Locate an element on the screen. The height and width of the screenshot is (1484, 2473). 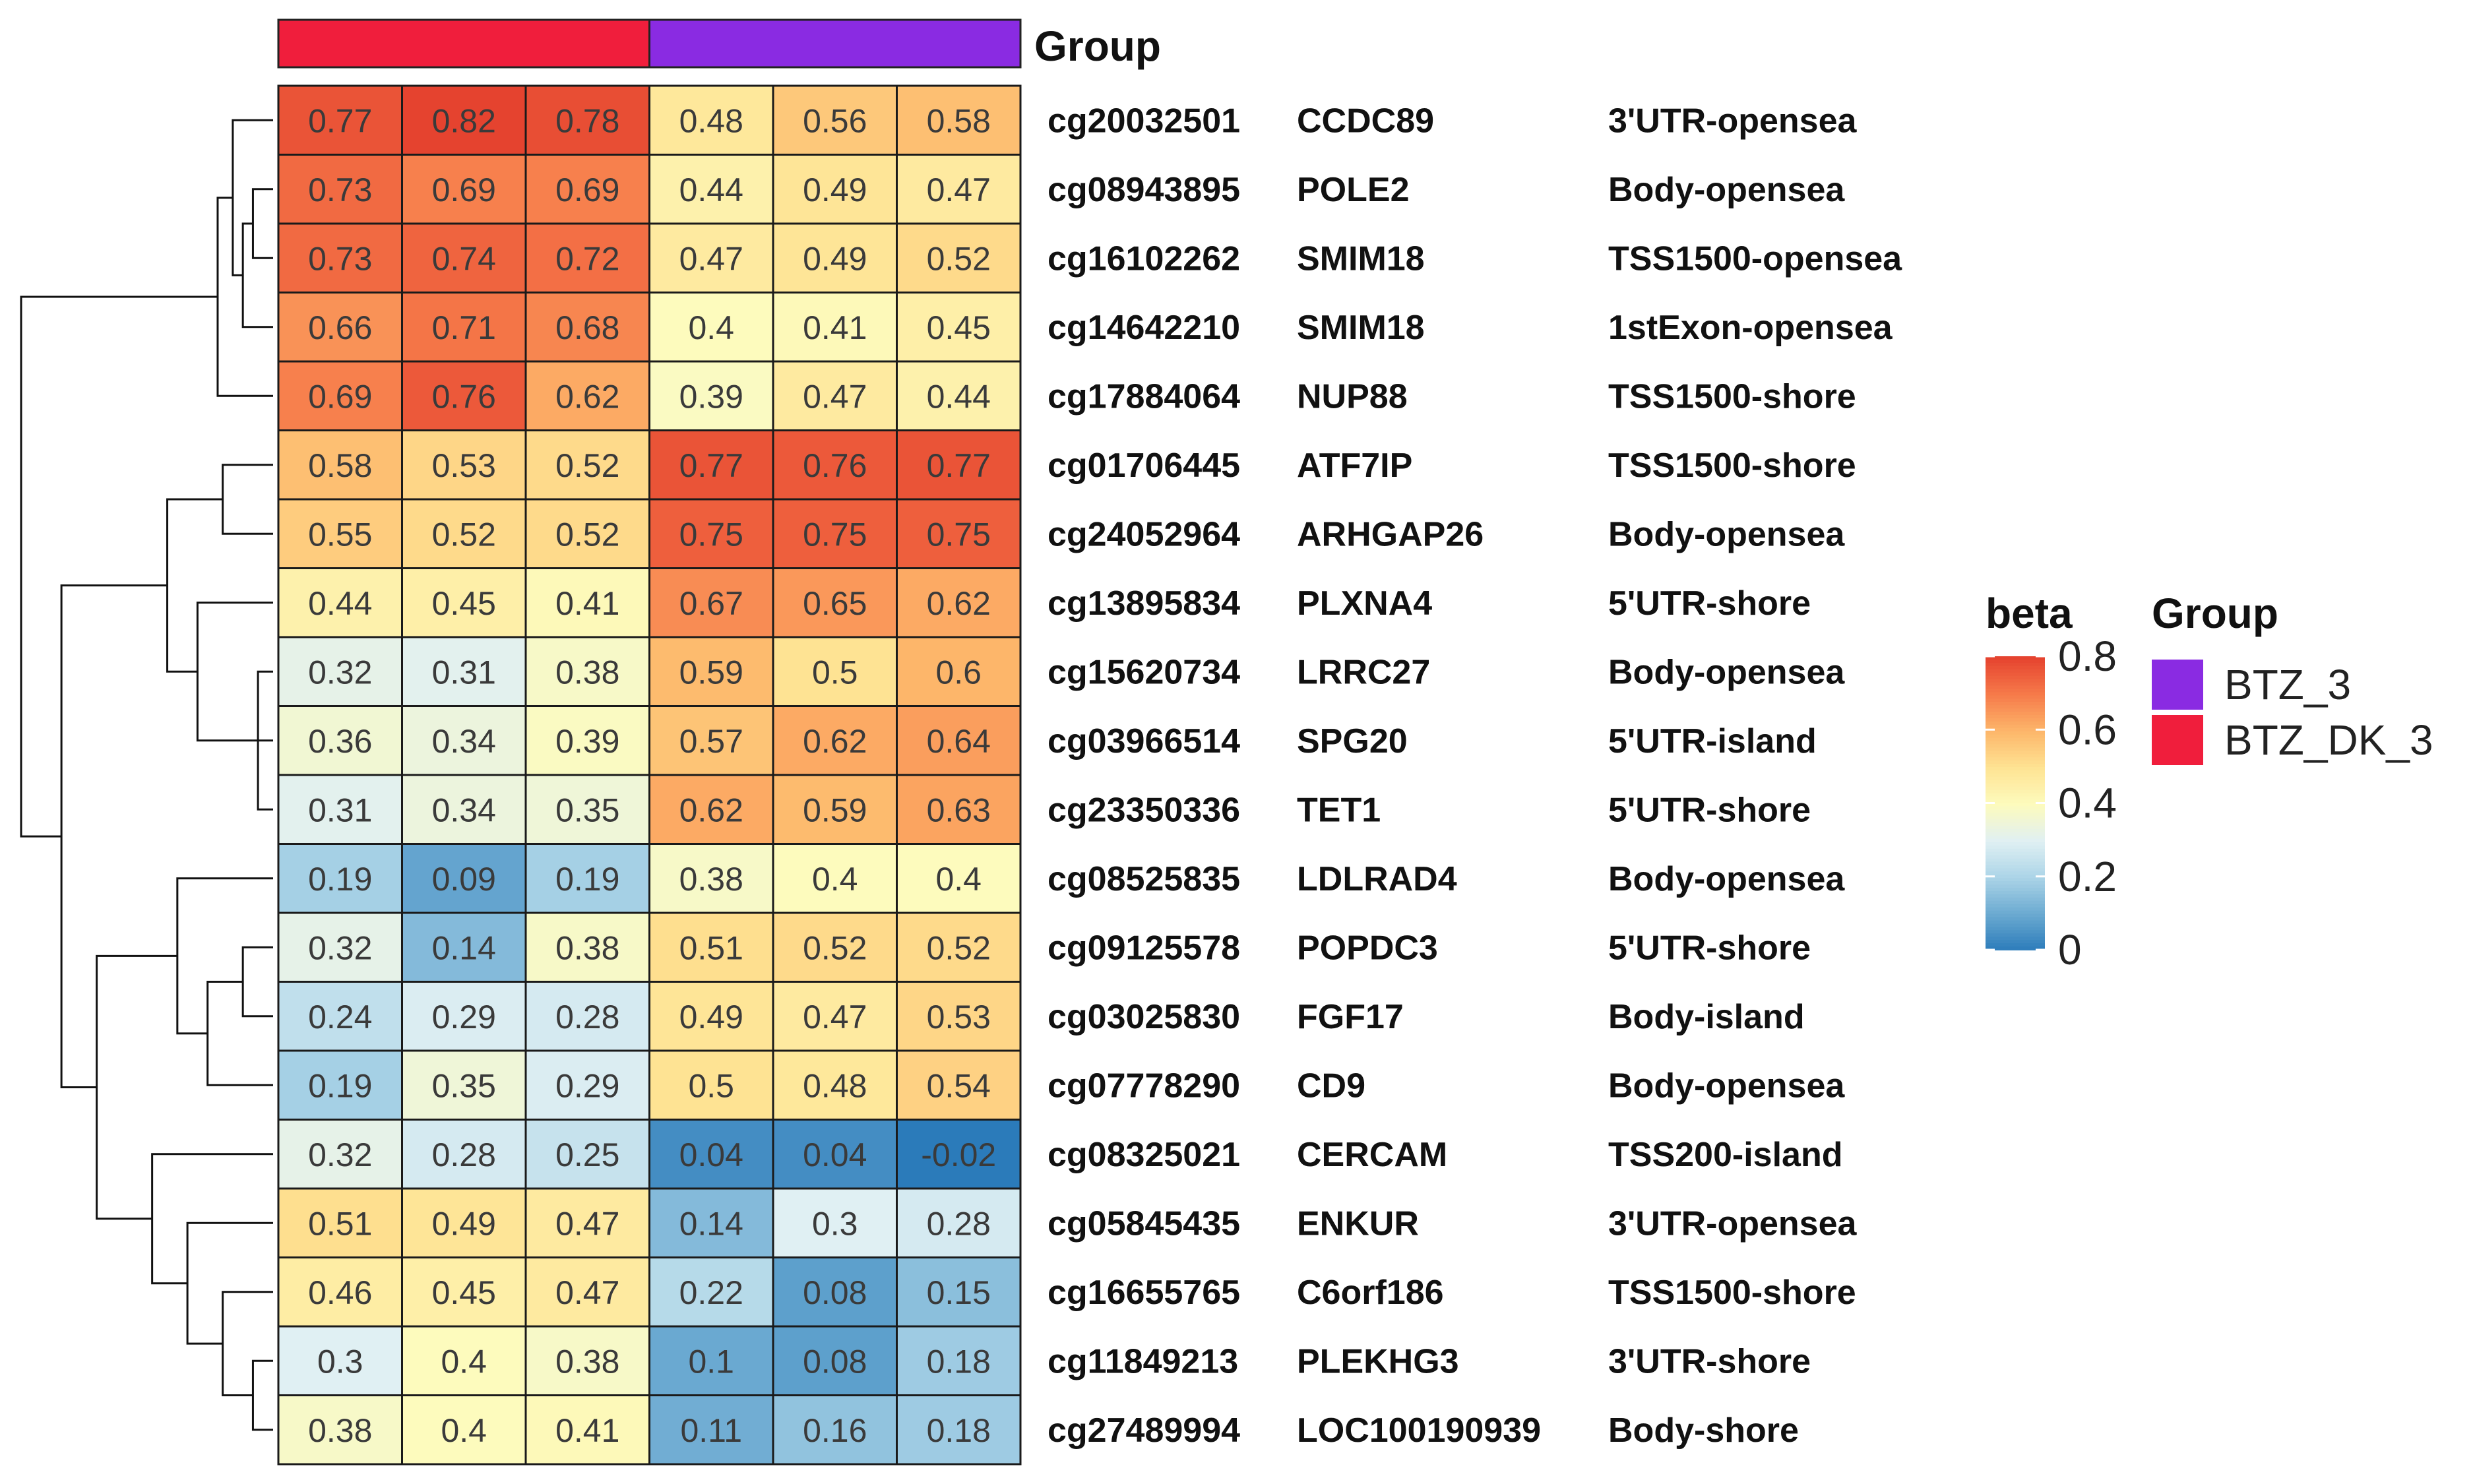
cell-value-label: 0.6 is located at coordinates (958, 672).